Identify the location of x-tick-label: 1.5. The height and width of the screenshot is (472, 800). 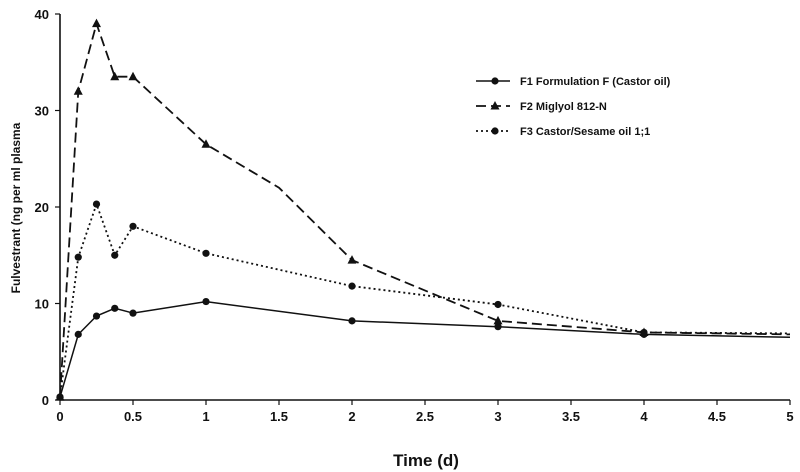
(279, 416).